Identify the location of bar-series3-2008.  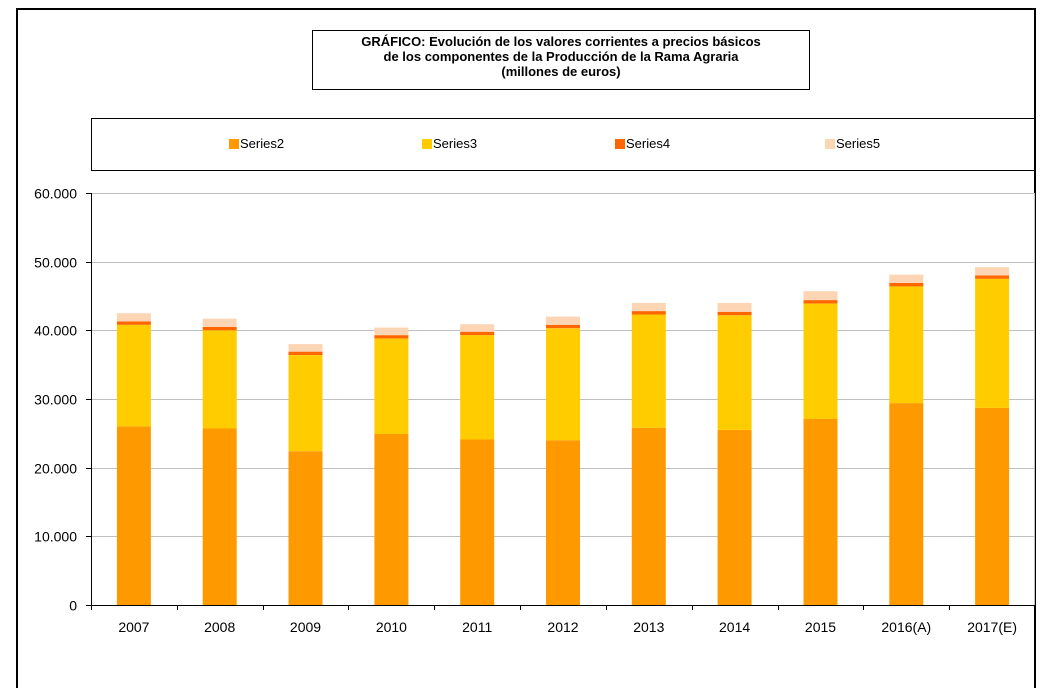
(219, 379).